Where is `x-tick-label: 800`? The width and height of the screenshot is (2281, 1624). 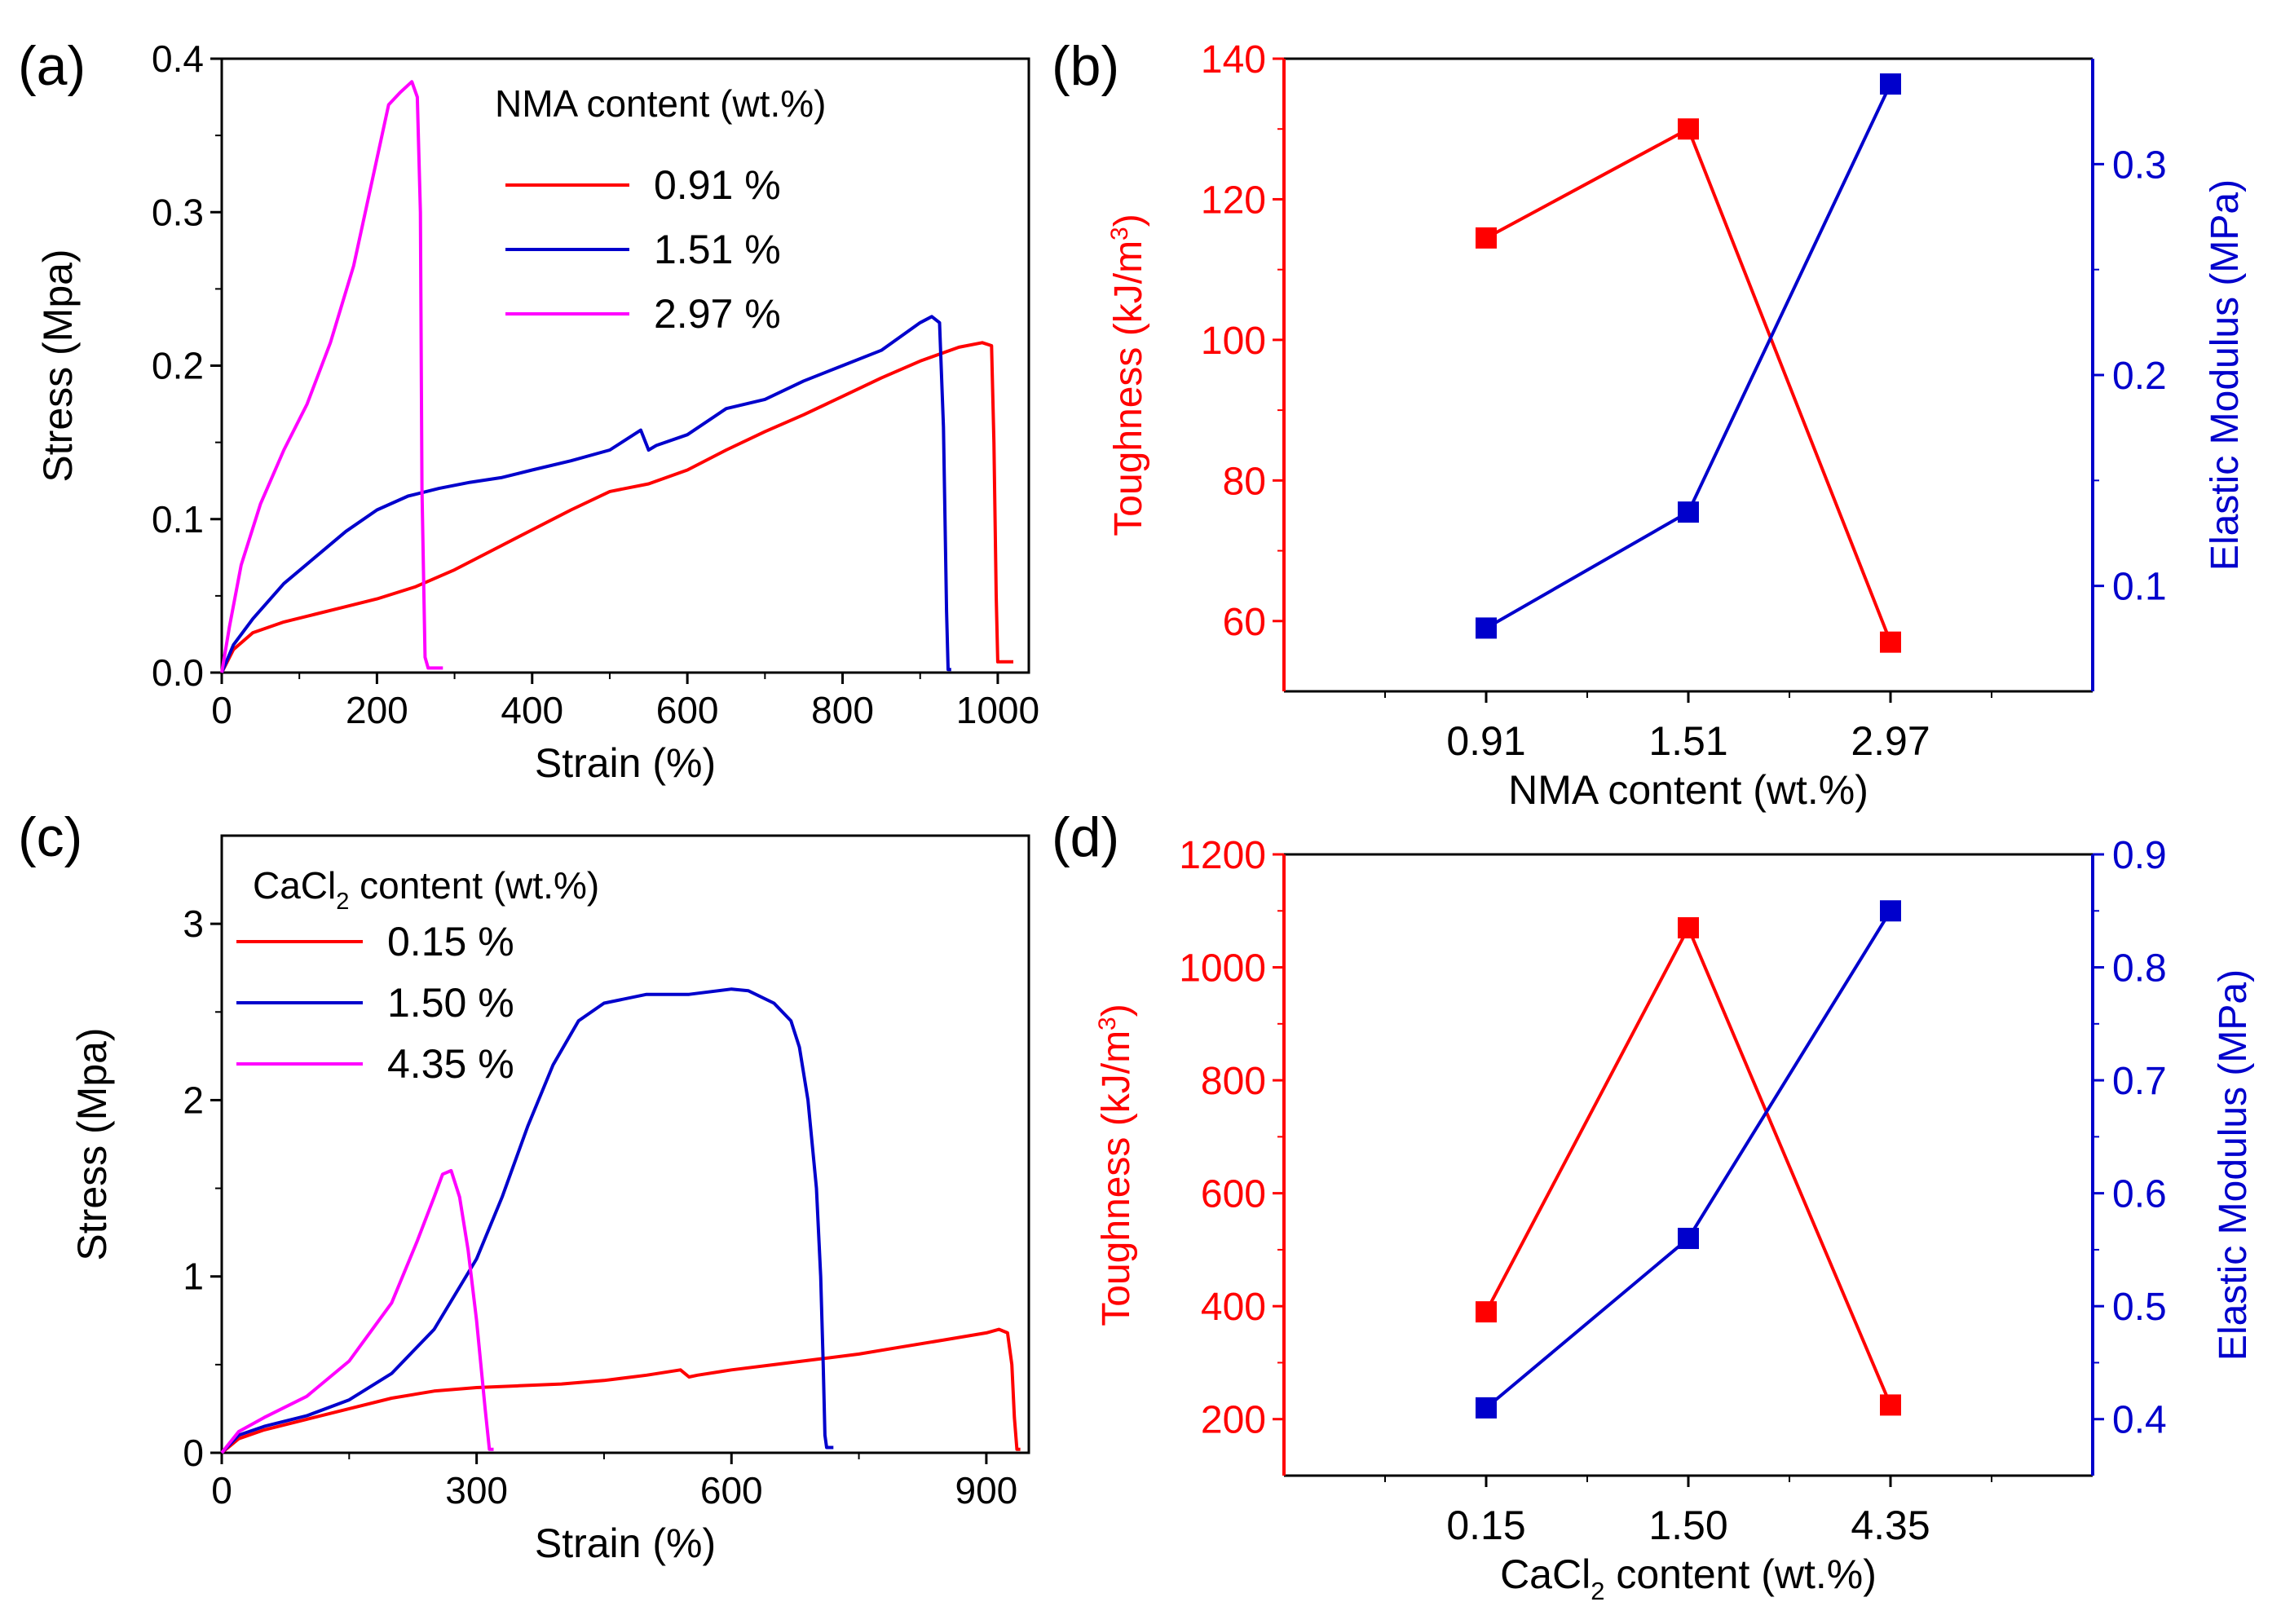
x-tick-label: 800 is located at coordinates (843, 710).